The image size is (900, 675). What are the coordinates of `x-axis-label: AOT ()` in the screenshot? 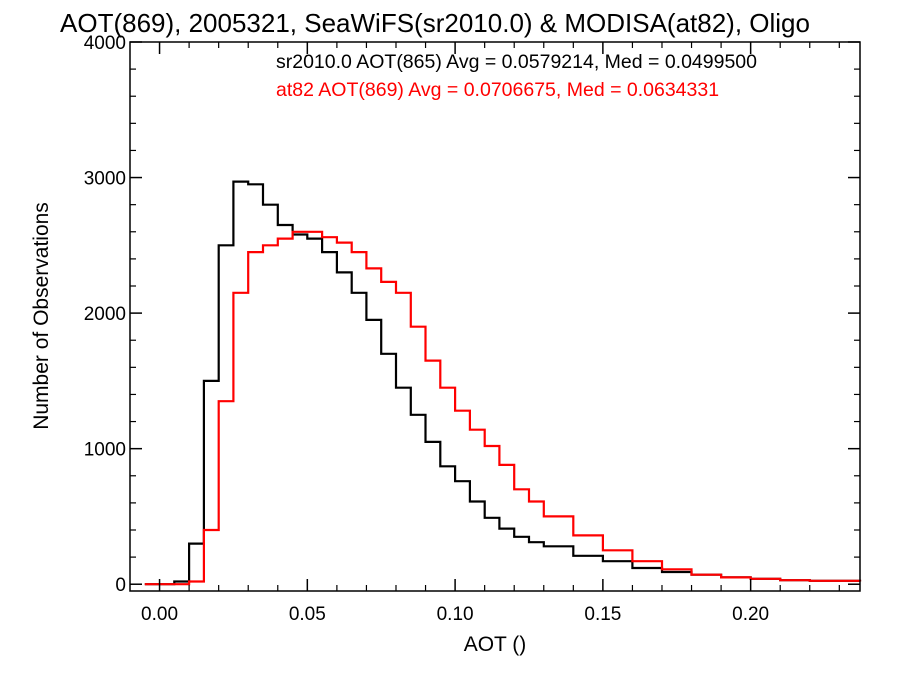 It's located at (495, 644).